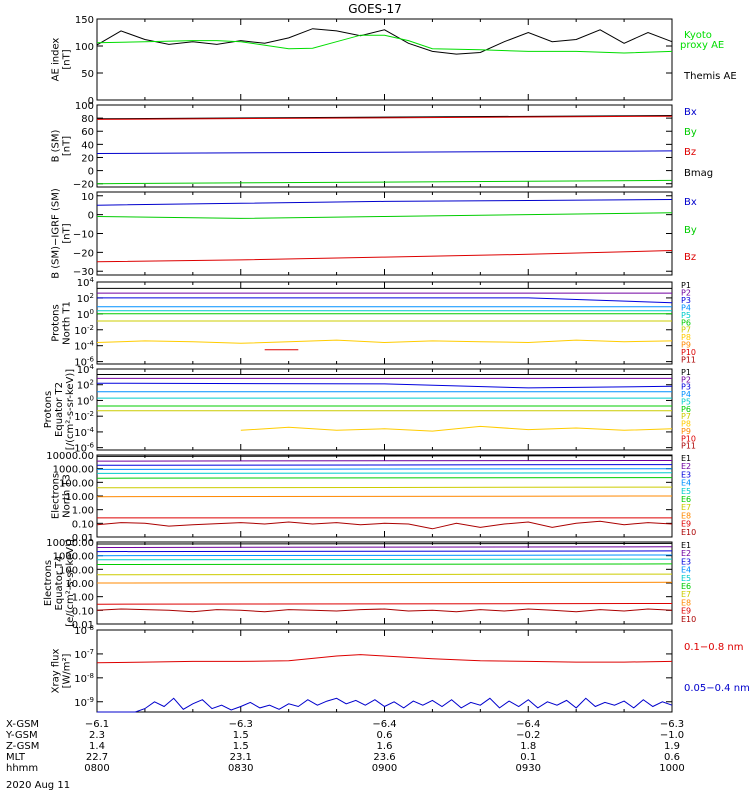 This screenshot has width=750, height=800. Describe the element at coordinates (23, 746) in the screenshot. I see `ephem-row-label: Z-GSM` at that location.